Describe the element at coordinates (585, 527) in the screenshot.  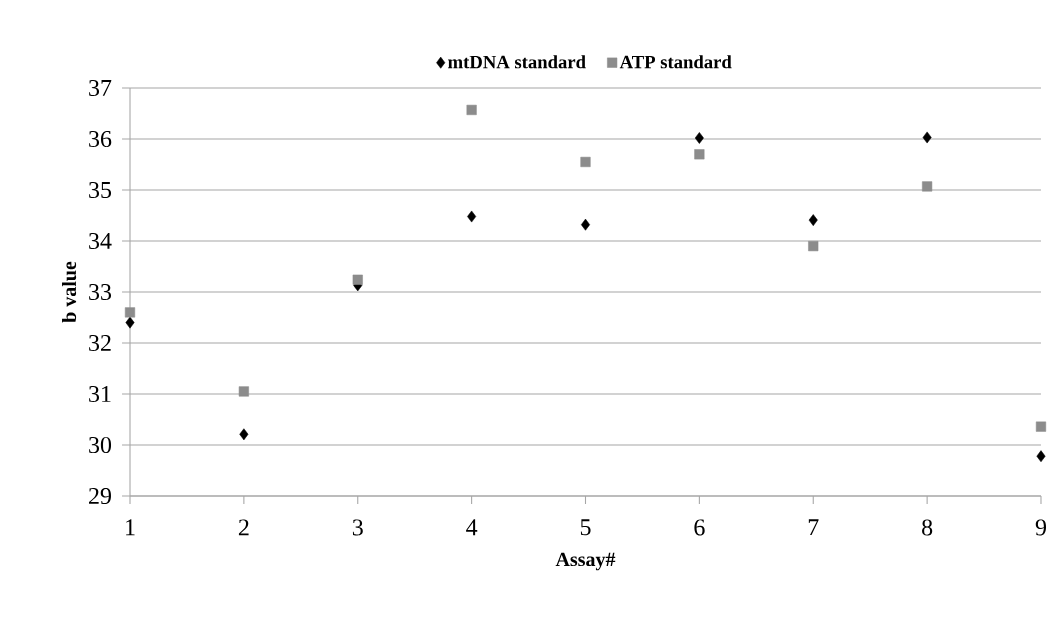
I see `x-tick-label: 5` at that location.